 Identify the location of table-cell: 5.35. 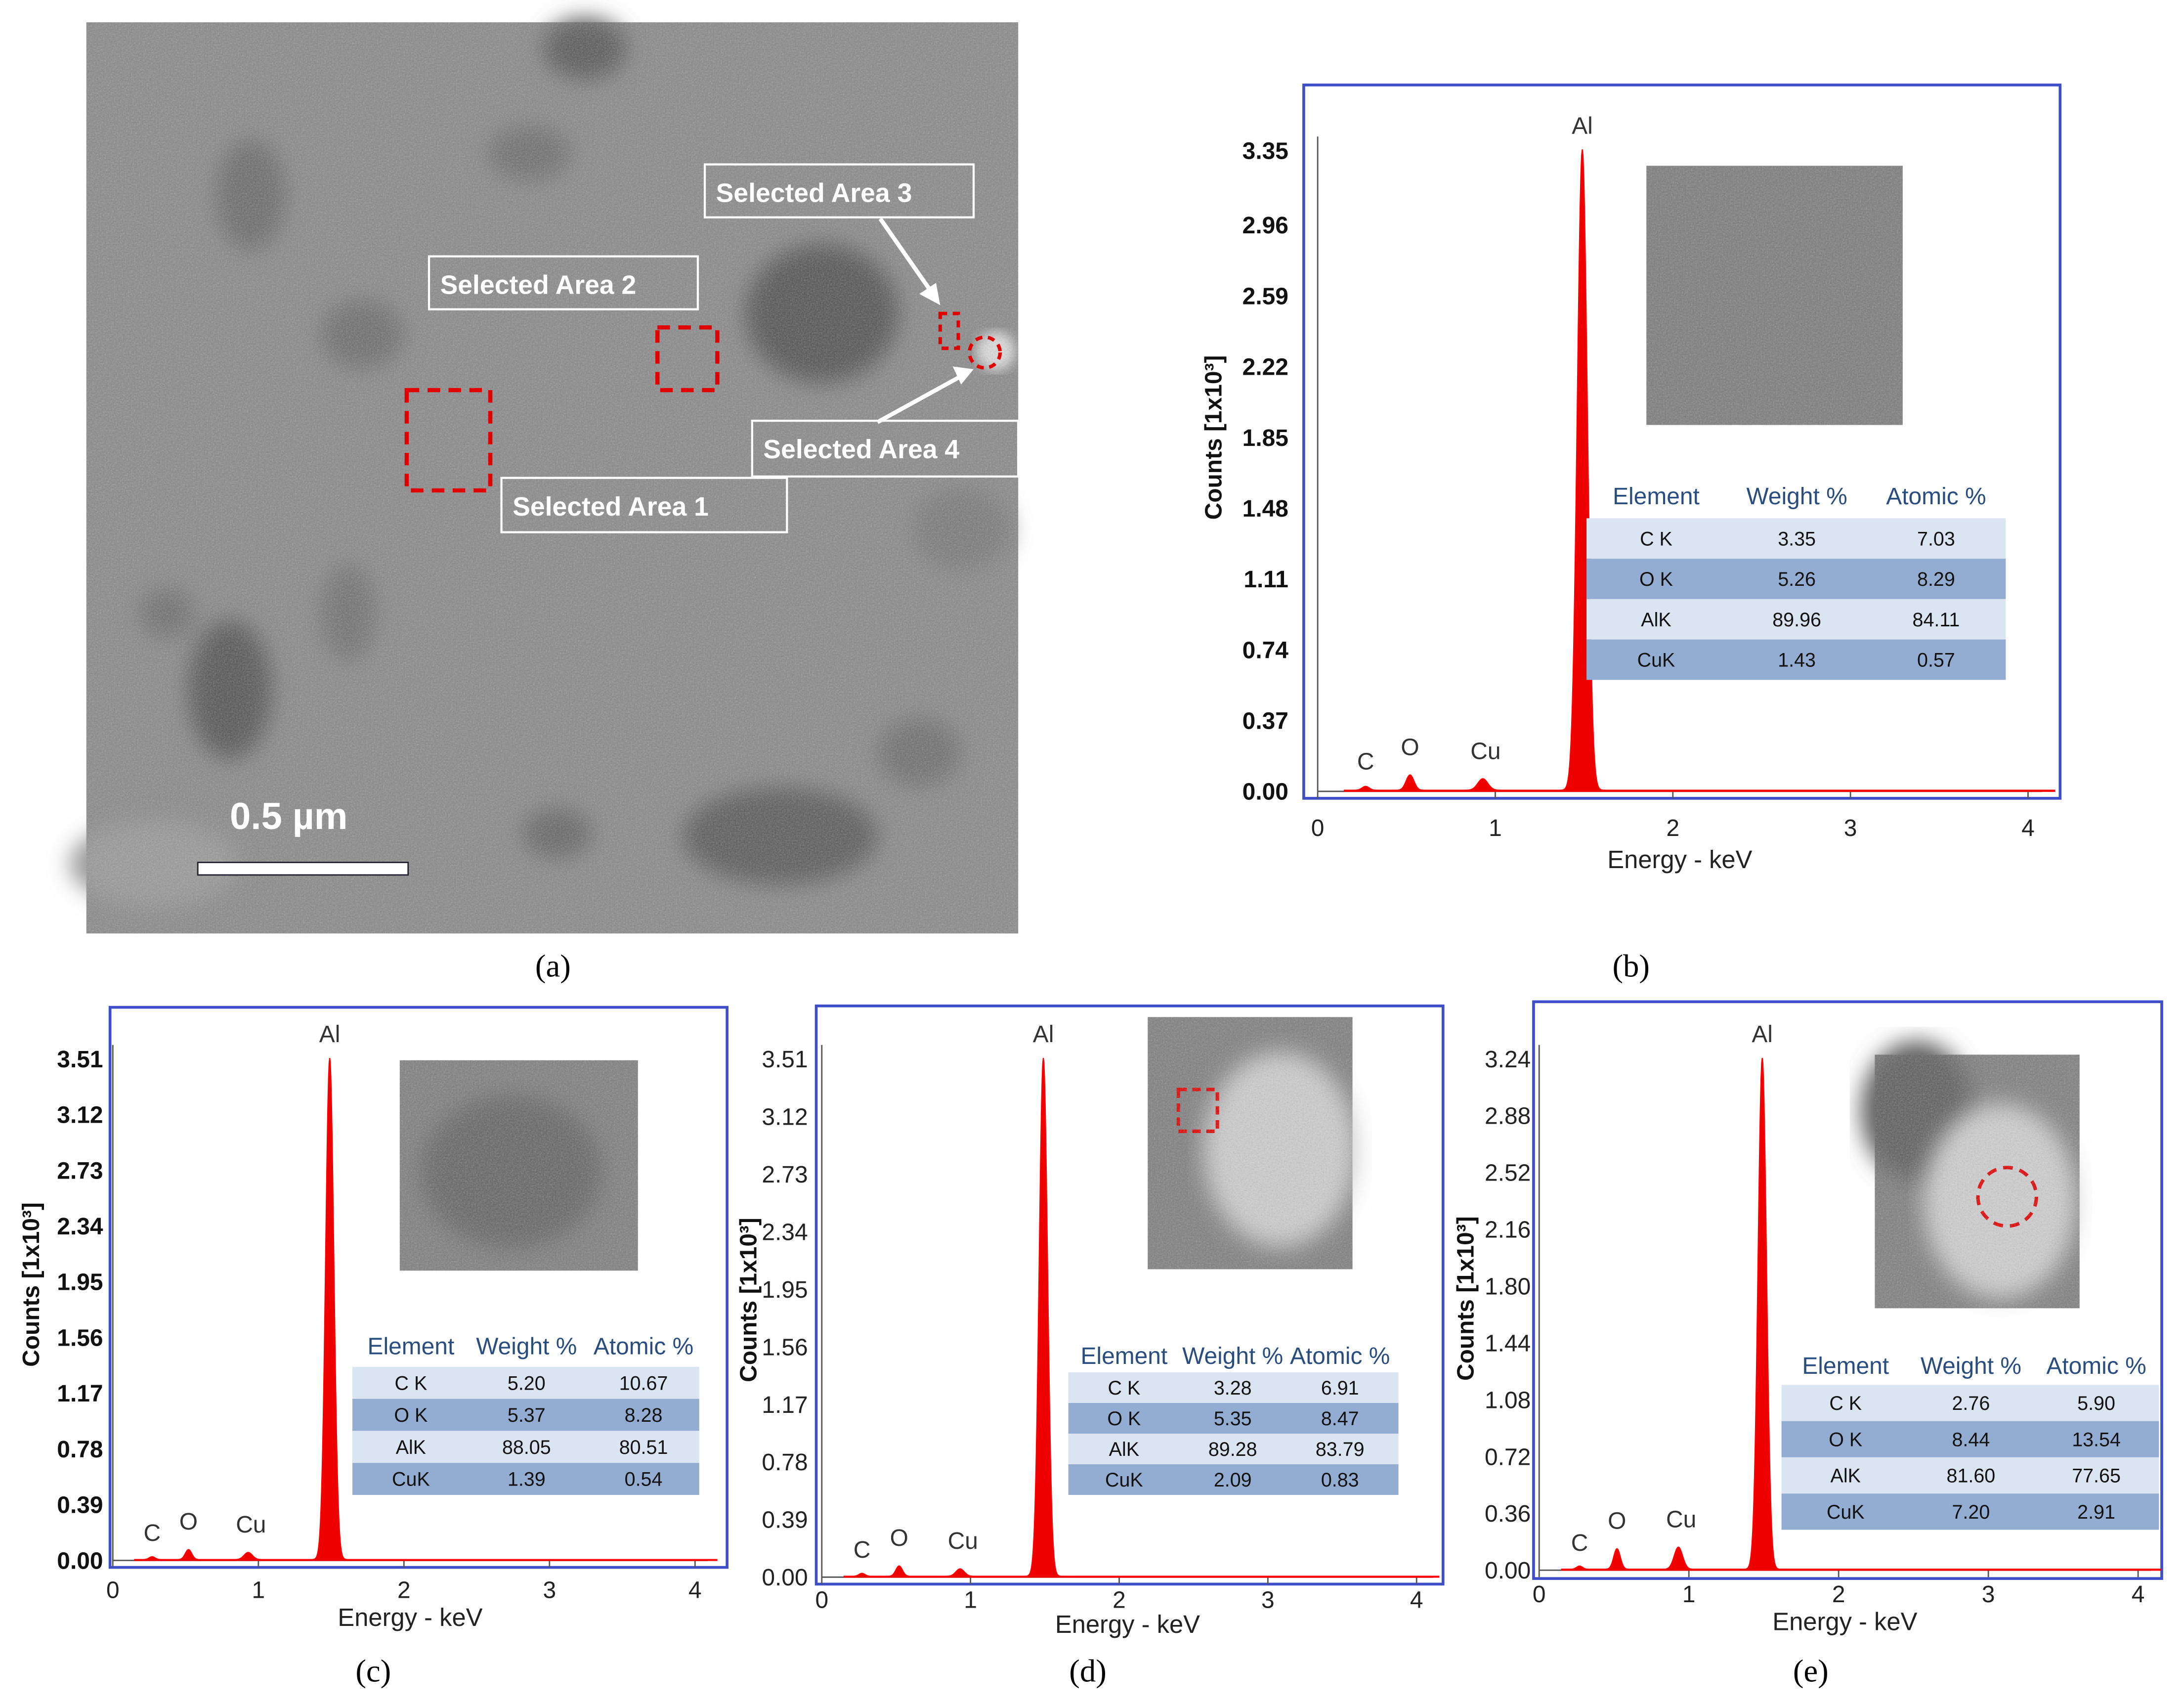
(1233, 1419).